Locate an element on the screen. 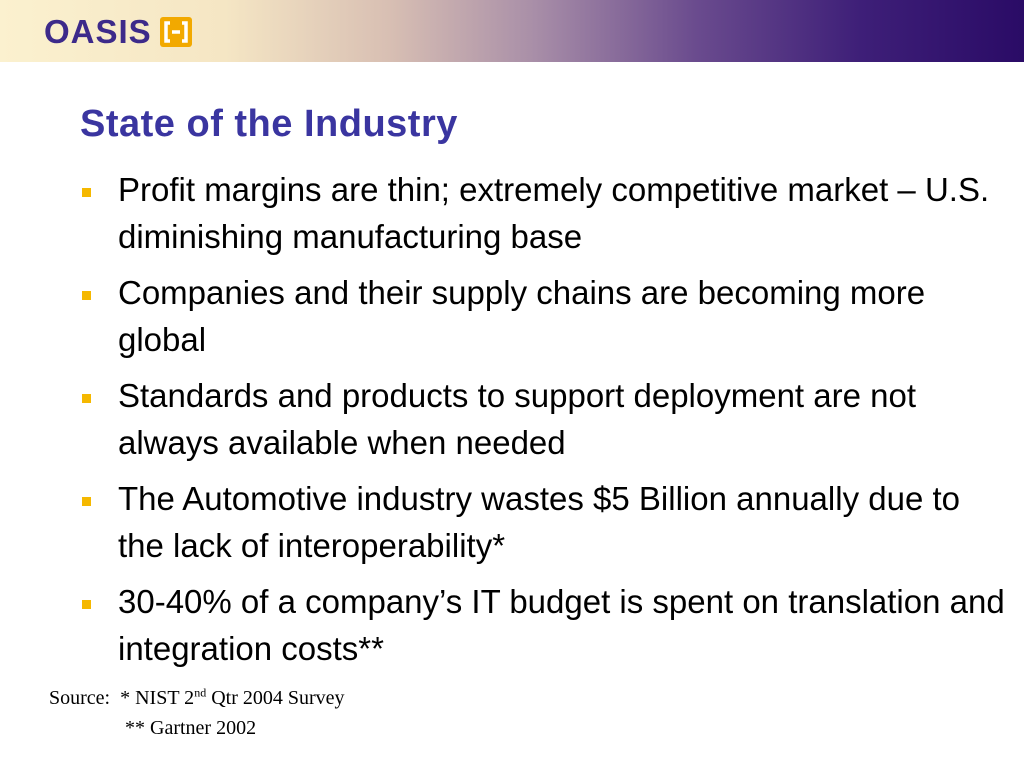 The width and height of the screenshot is (1024, 768). source-ref-suffix: Qtr 2004 Survey is located at coordinates (275, 698).